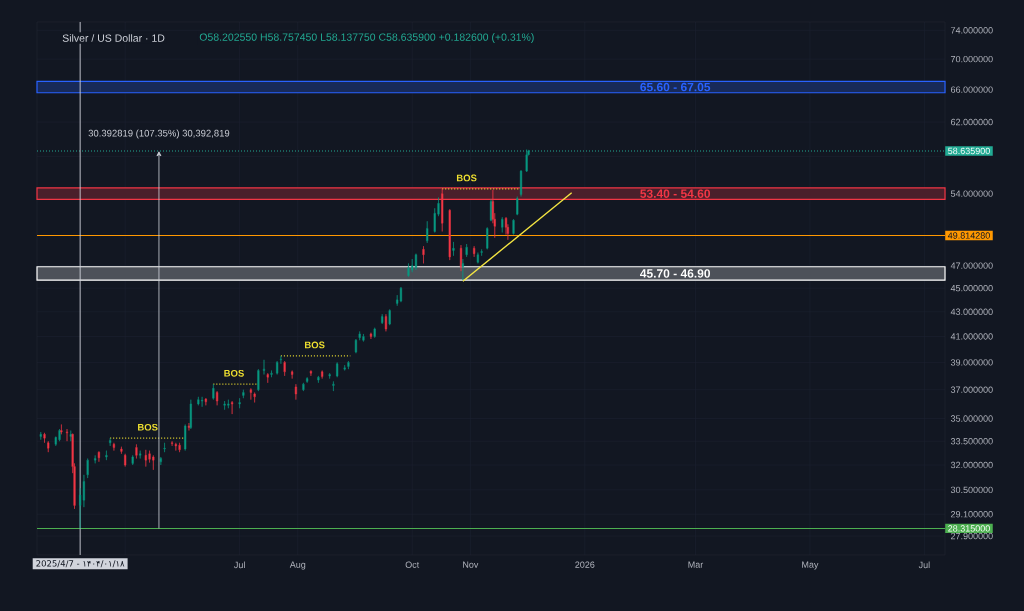  What do you see at coordinates (971, 336) in the screenshot?
I see `y-tick-label: 41.000000` at bounding box center [971, 336].